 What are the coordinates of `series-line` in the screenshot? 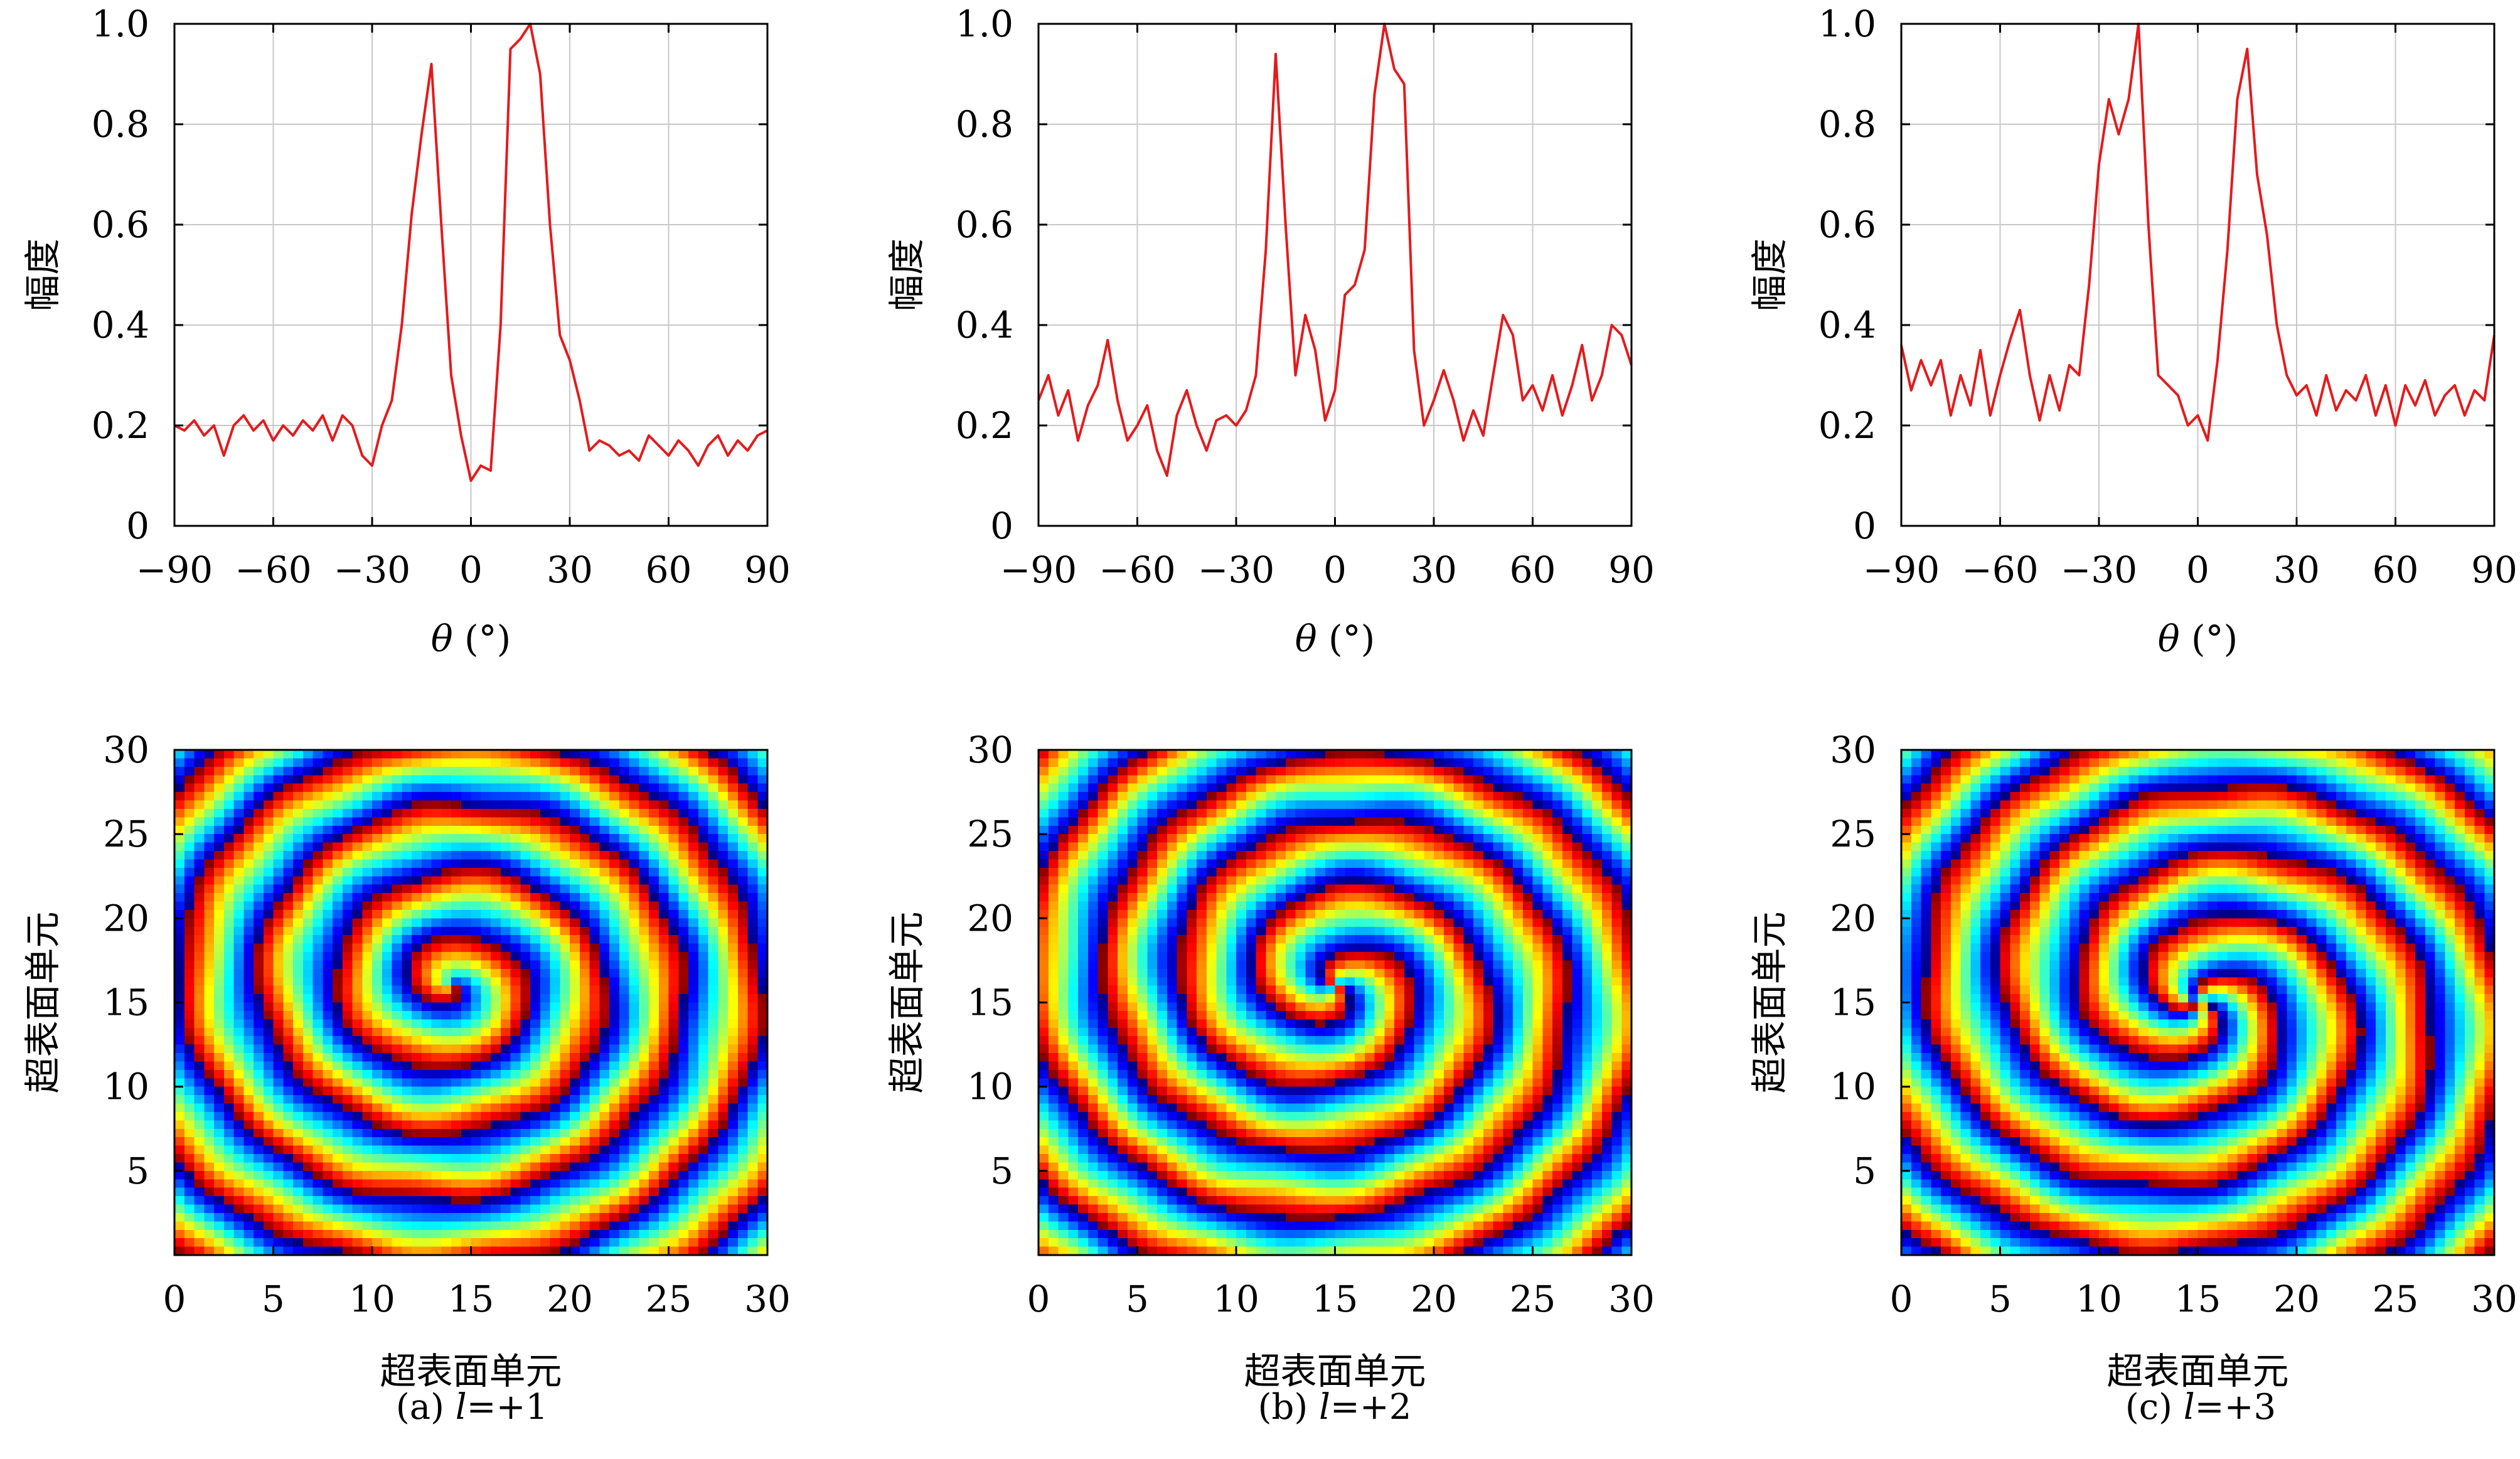 It's located at (1335, 250).